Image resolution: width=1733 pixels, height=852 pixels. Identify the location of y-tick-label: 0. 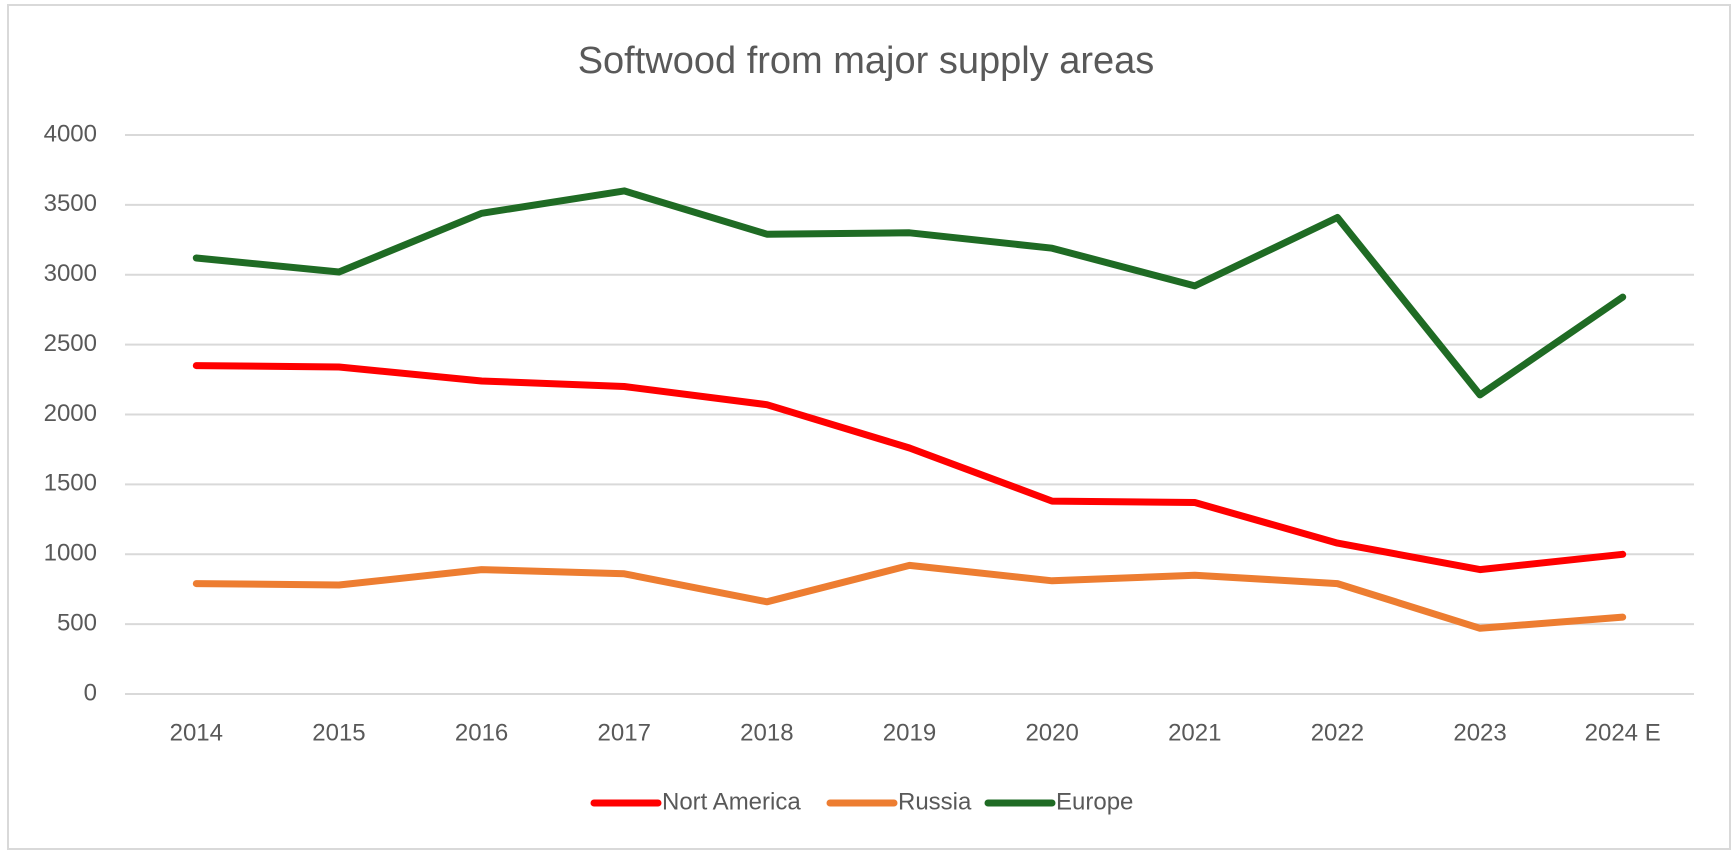
(90, 692).